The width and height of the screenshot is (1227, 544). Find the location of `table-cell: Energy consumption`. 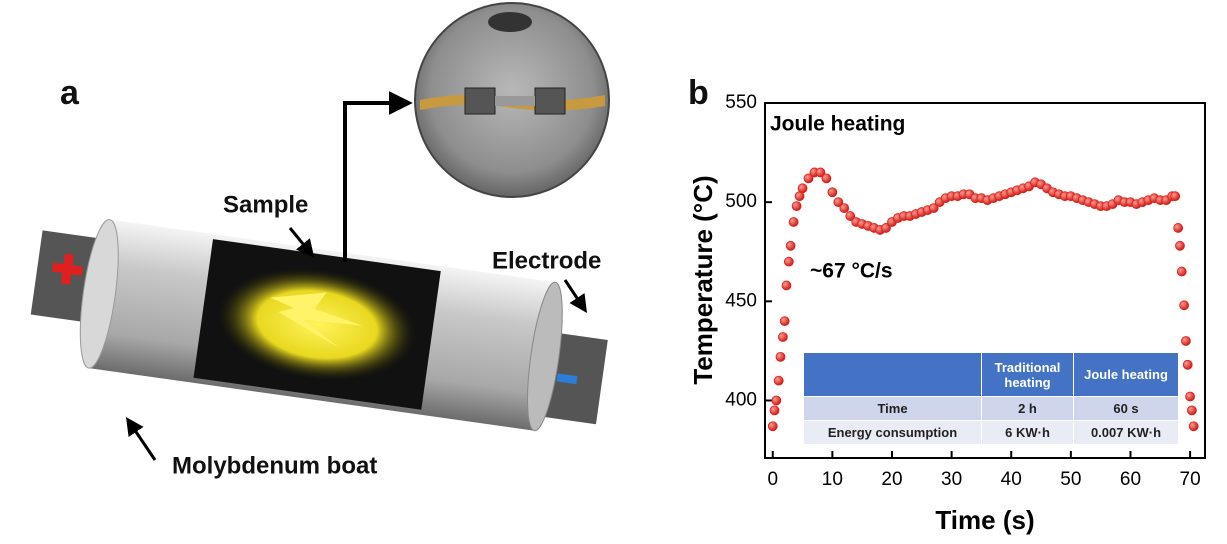

table-cell: Energy consumption is located at coordinates (892, 432).